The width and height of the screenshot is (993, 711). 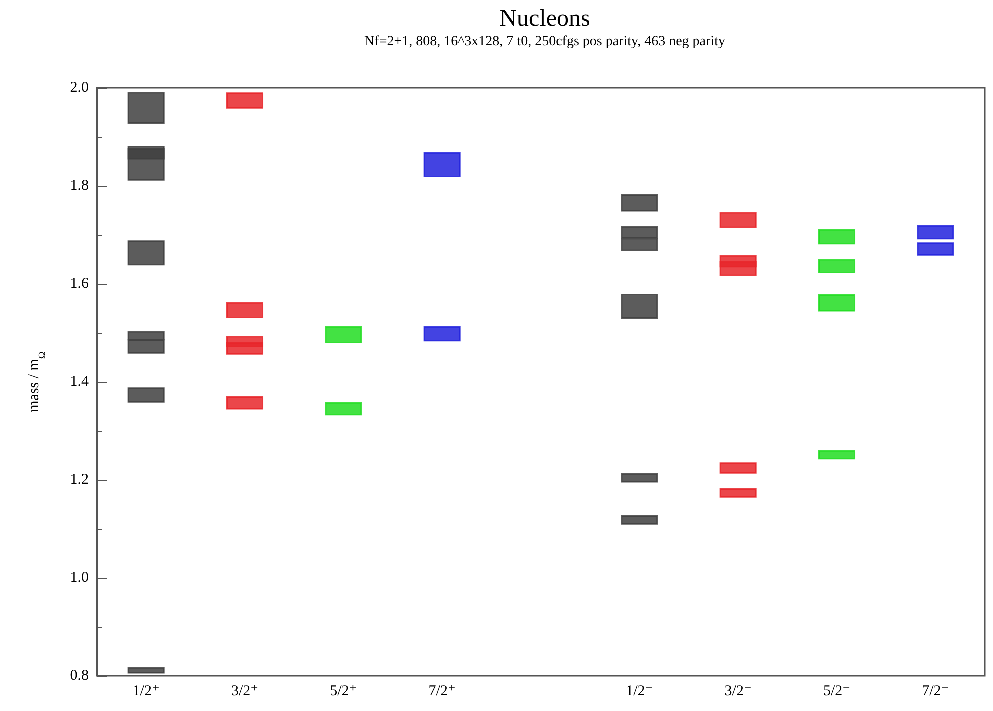 What do you see at coordinates (79, 88) in the screenshot?
I see `y-tick-label: 2.0` at bounding box center [79, 88].